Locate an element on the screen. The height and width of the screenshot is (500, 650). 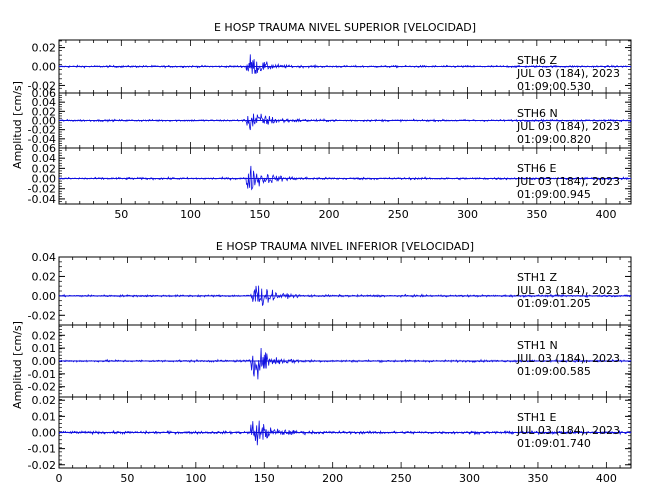
time-label: 01:09:00.585 is located at coordinates (554, 371).